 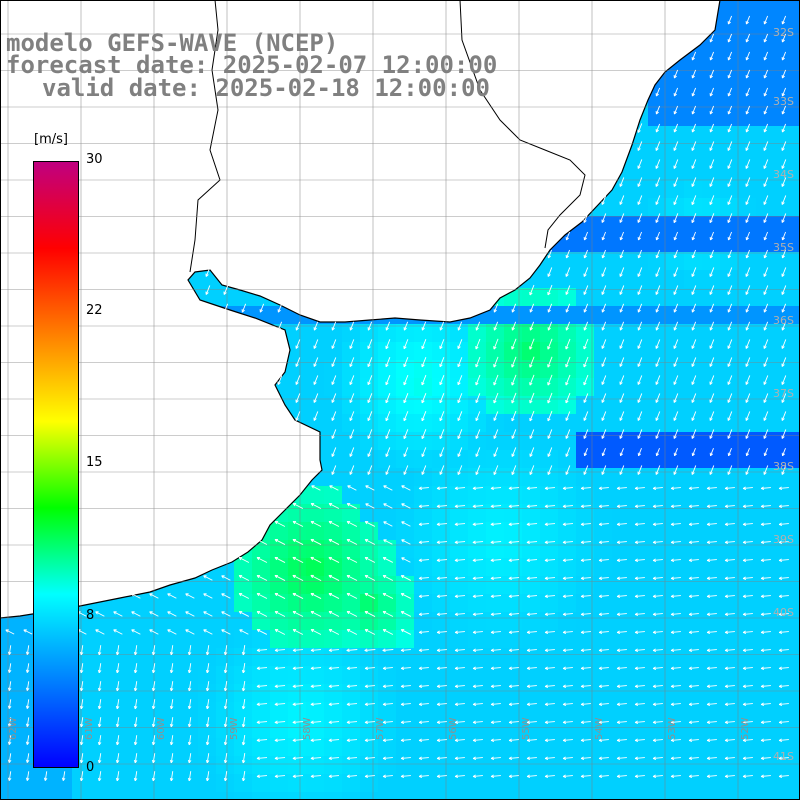 What do you see at coordinates (783, 101) in the screenshot?
I see `lat-label-33s: 33S` at bounding box center [783, 101].